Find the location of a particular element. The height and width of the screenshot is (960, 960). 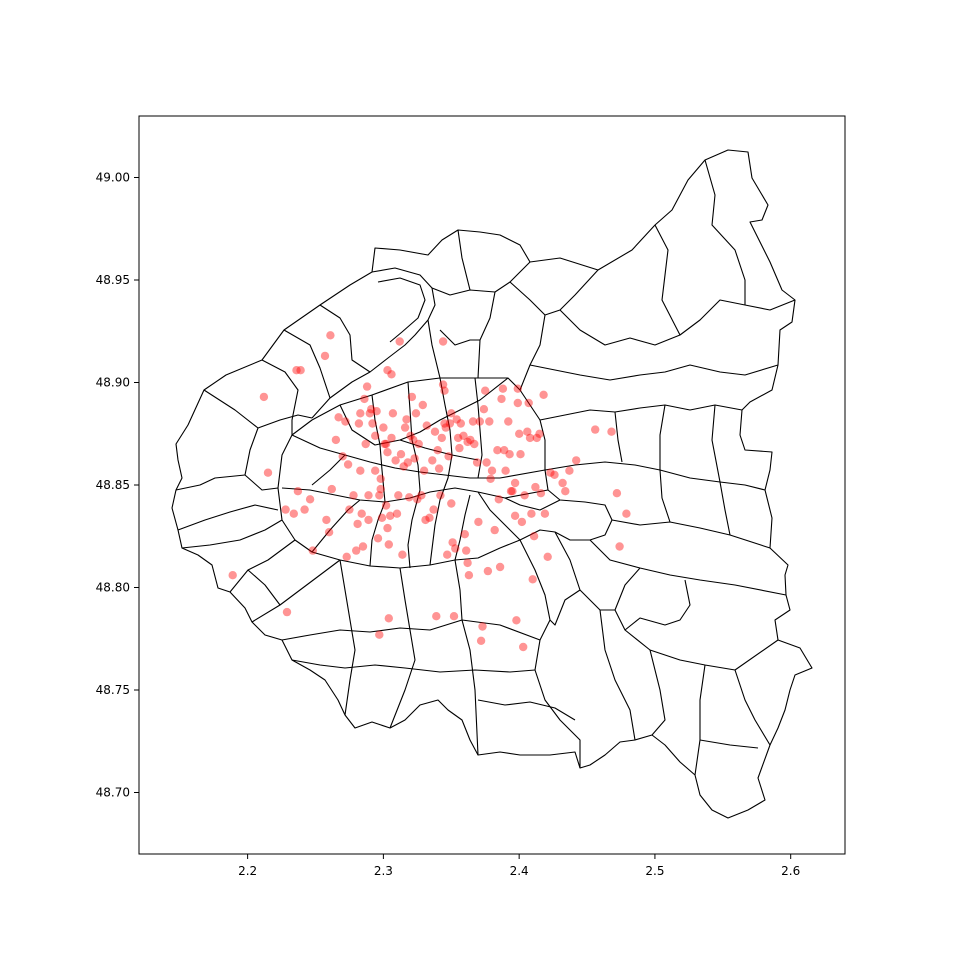

y-tick-label: 48.90 is located at coordinates (113, 383).